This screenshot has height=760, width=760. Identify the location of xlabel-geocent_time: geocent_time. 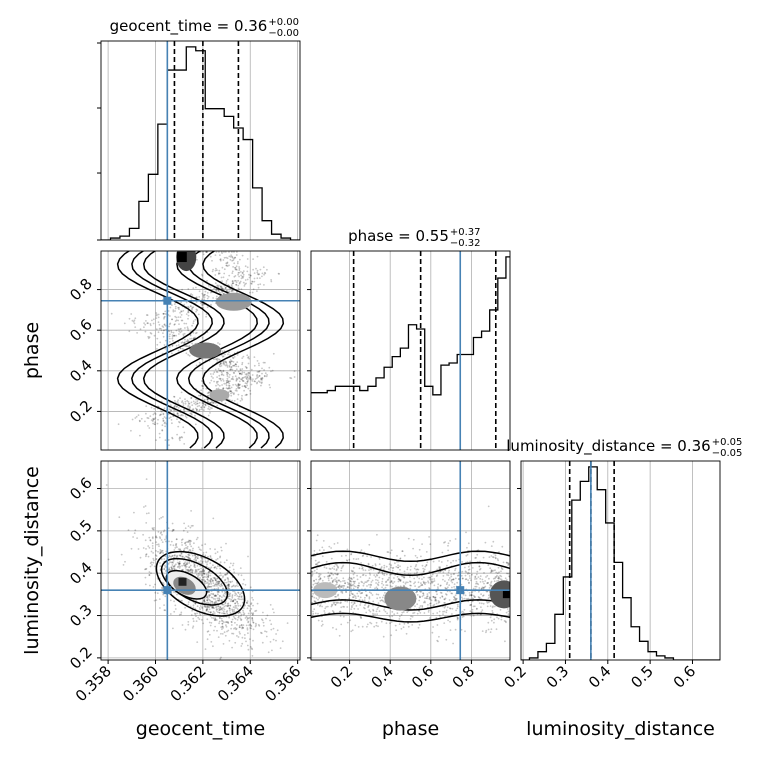
(200, 729).